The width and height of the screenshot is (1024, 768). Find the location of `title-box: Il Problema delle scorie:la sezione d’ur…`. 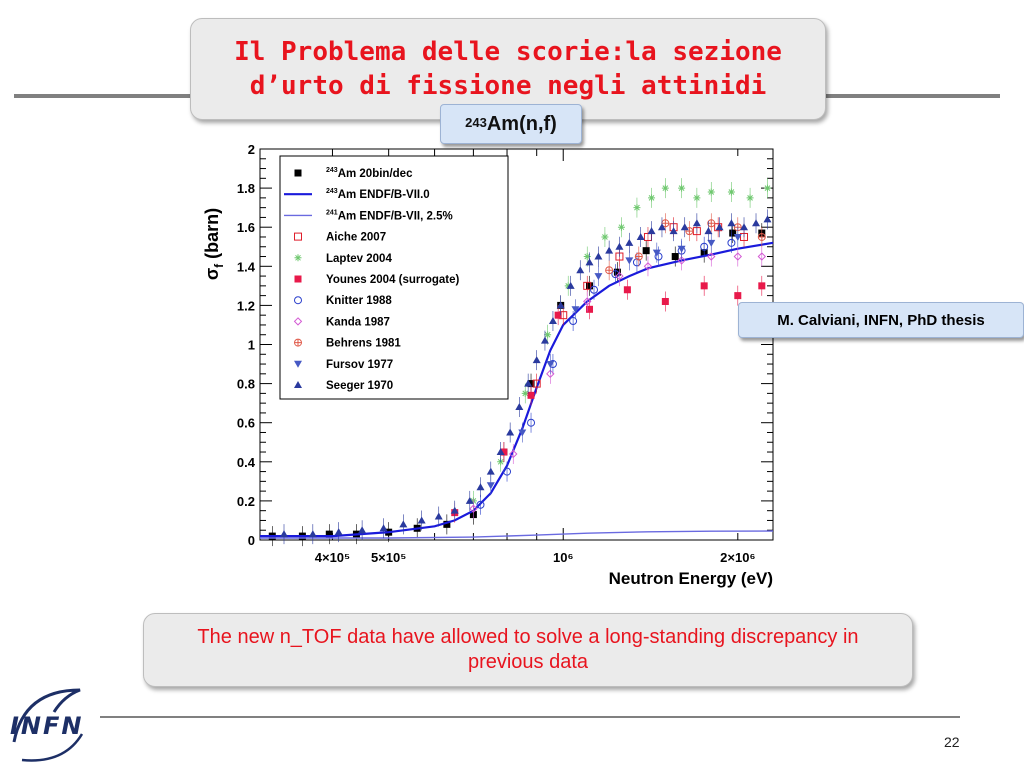

title-box: Il Problema delle scorie:la sezione d’ur… is located at coordinates (508, 69).